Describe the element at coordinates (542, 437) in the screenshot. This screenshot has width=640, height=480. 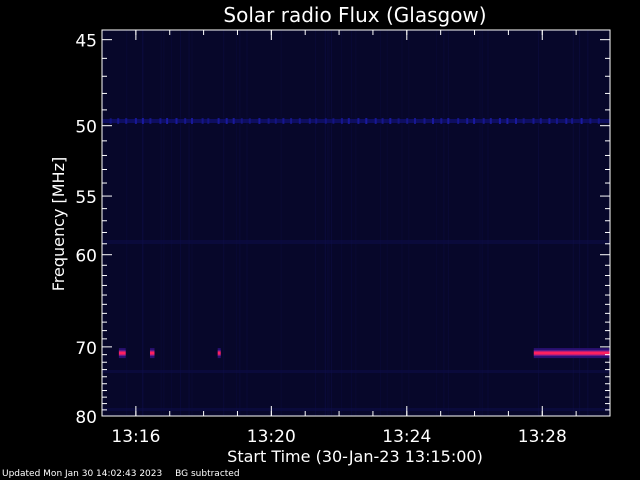
I see `x-tick-label: 13:28` at that location.